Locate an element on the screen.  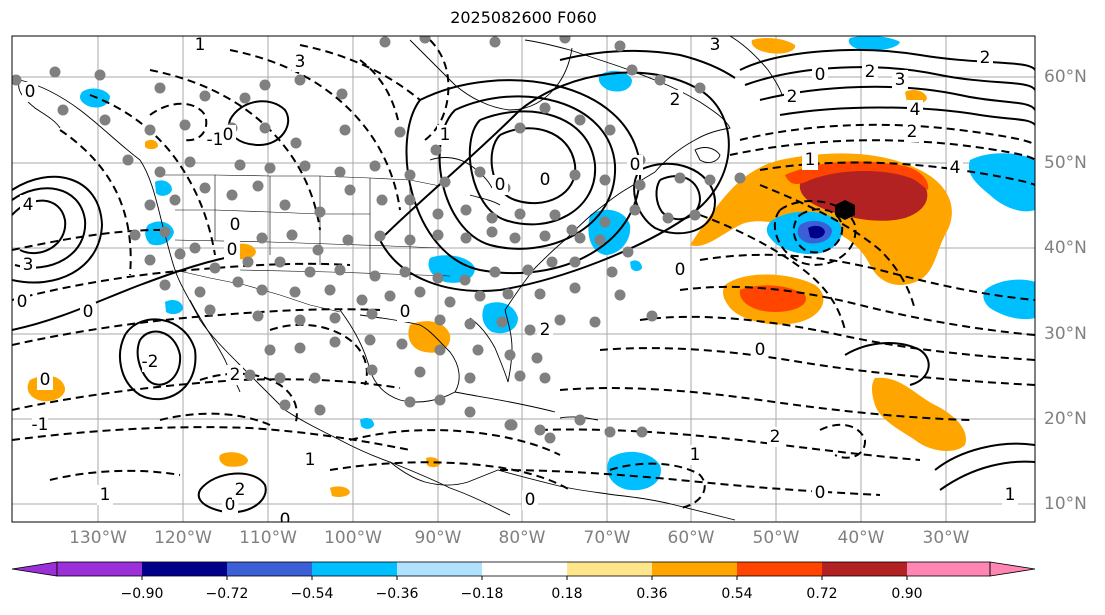
colorbar-tick-label: 0.54 is located at coordinates (737, 594).